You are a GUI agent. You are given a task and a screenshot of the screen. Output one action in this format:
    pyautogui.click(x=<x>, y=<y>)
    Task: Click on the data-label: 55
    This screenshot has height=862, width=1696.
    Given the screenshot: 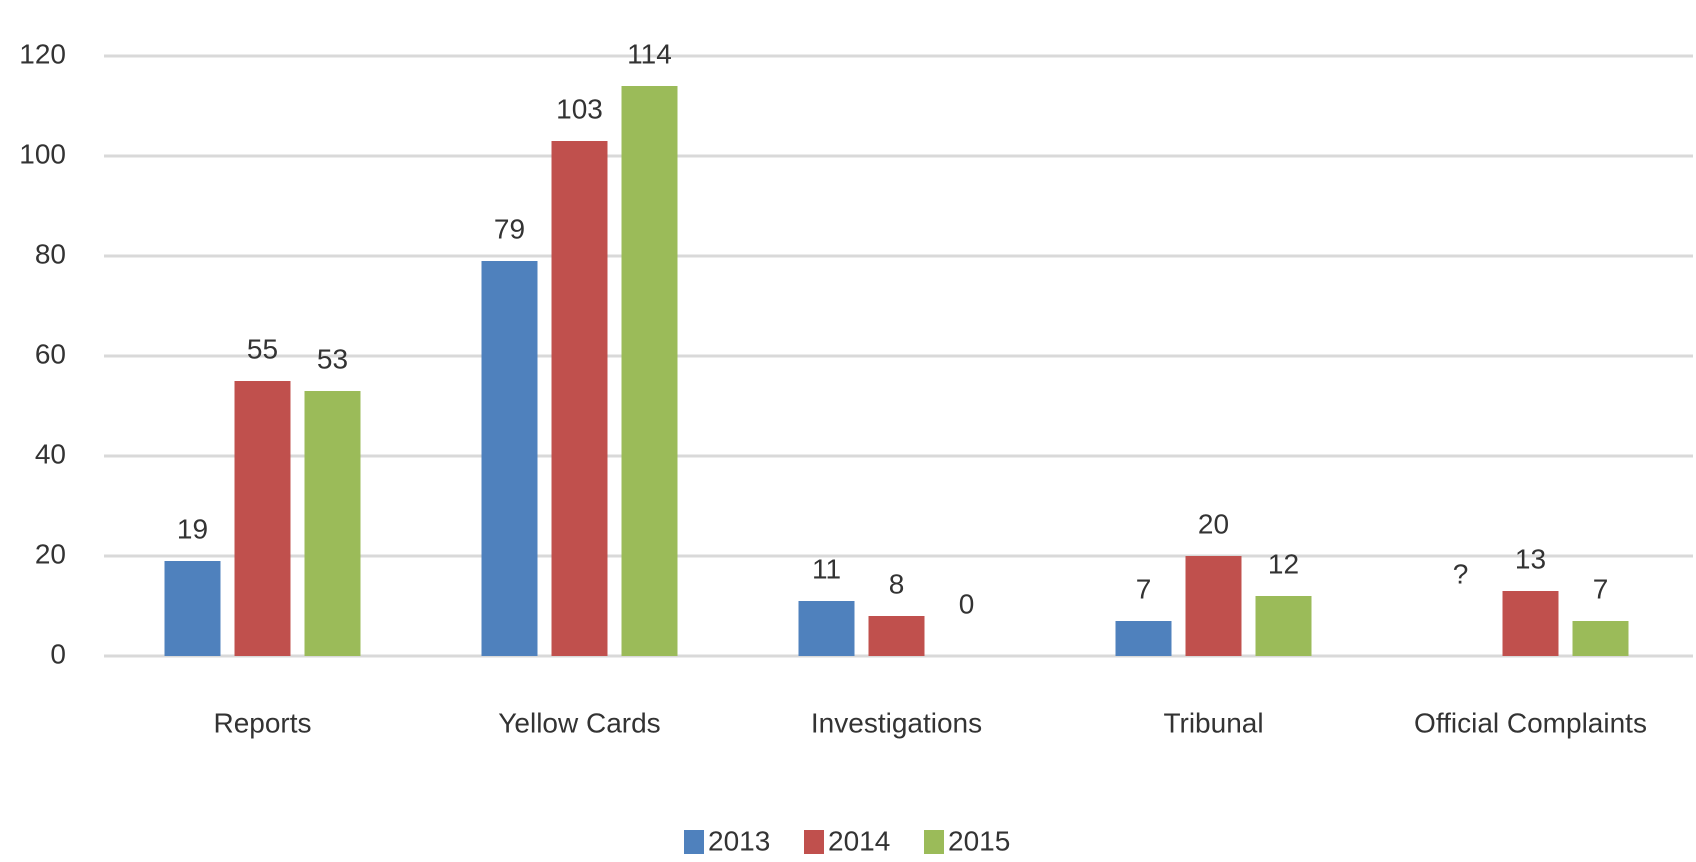 What is the action you would take?
    pyautogui.click(x=262, y=348)
    